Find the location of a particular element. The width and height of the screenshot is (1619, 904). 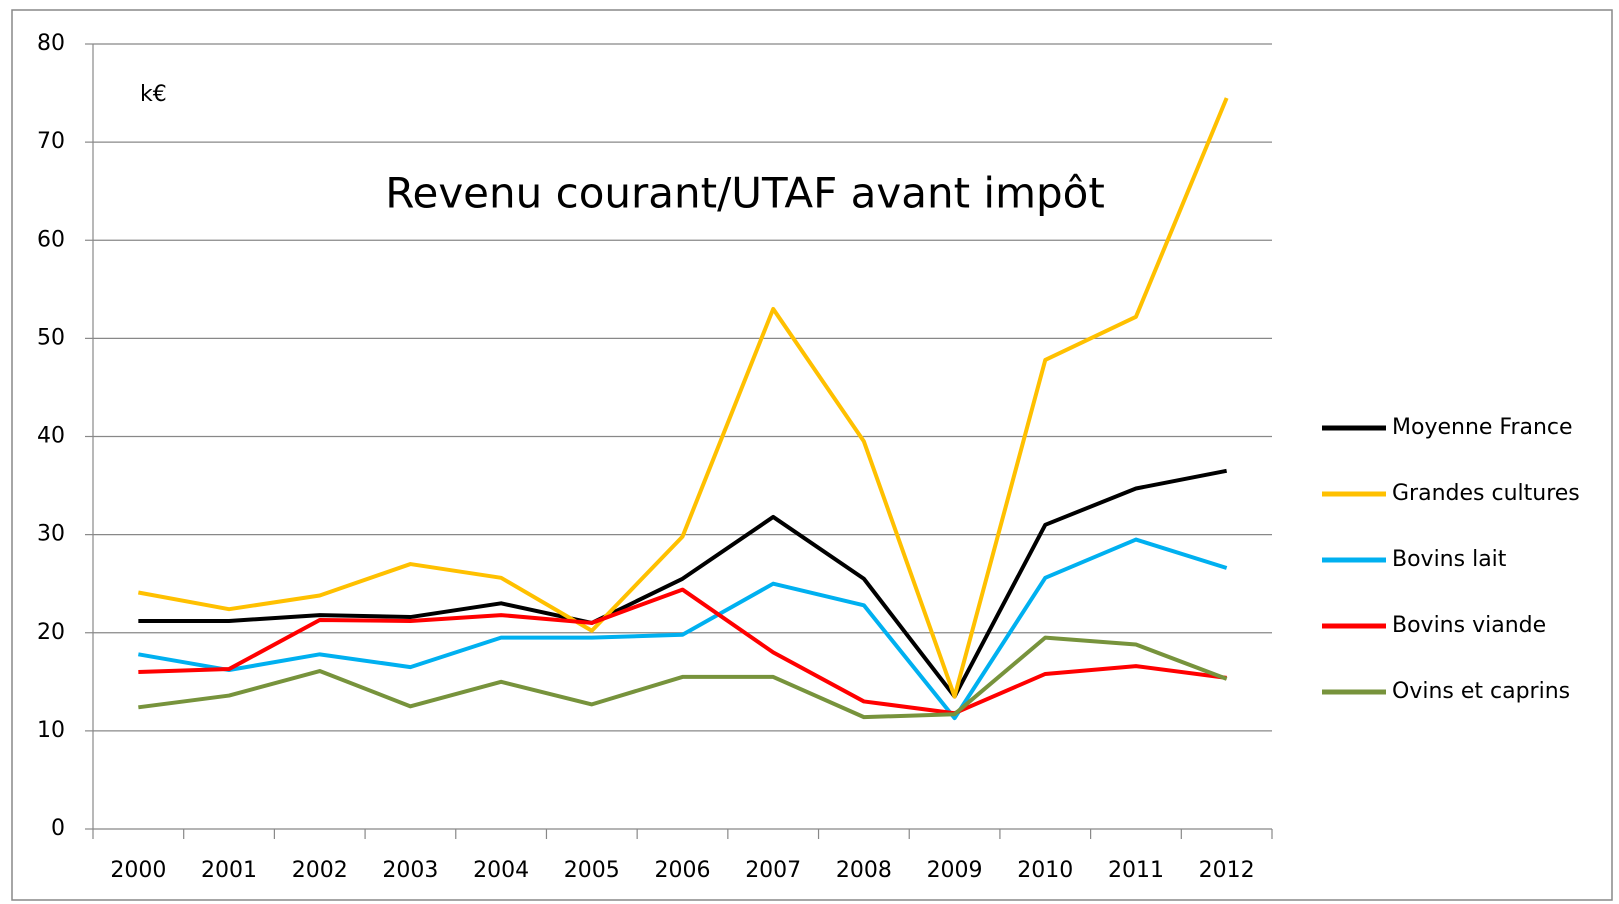

unit-label: k€ is located at coordinates (153, 94).